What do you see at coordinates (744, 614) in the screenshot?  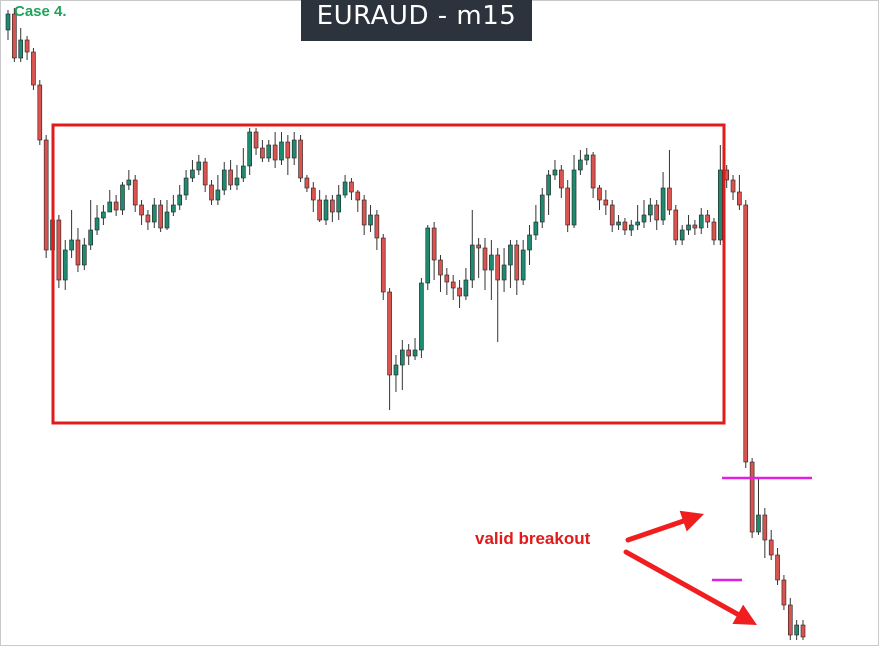 I see `arrow-down-head` at bounding box center [744, 614].